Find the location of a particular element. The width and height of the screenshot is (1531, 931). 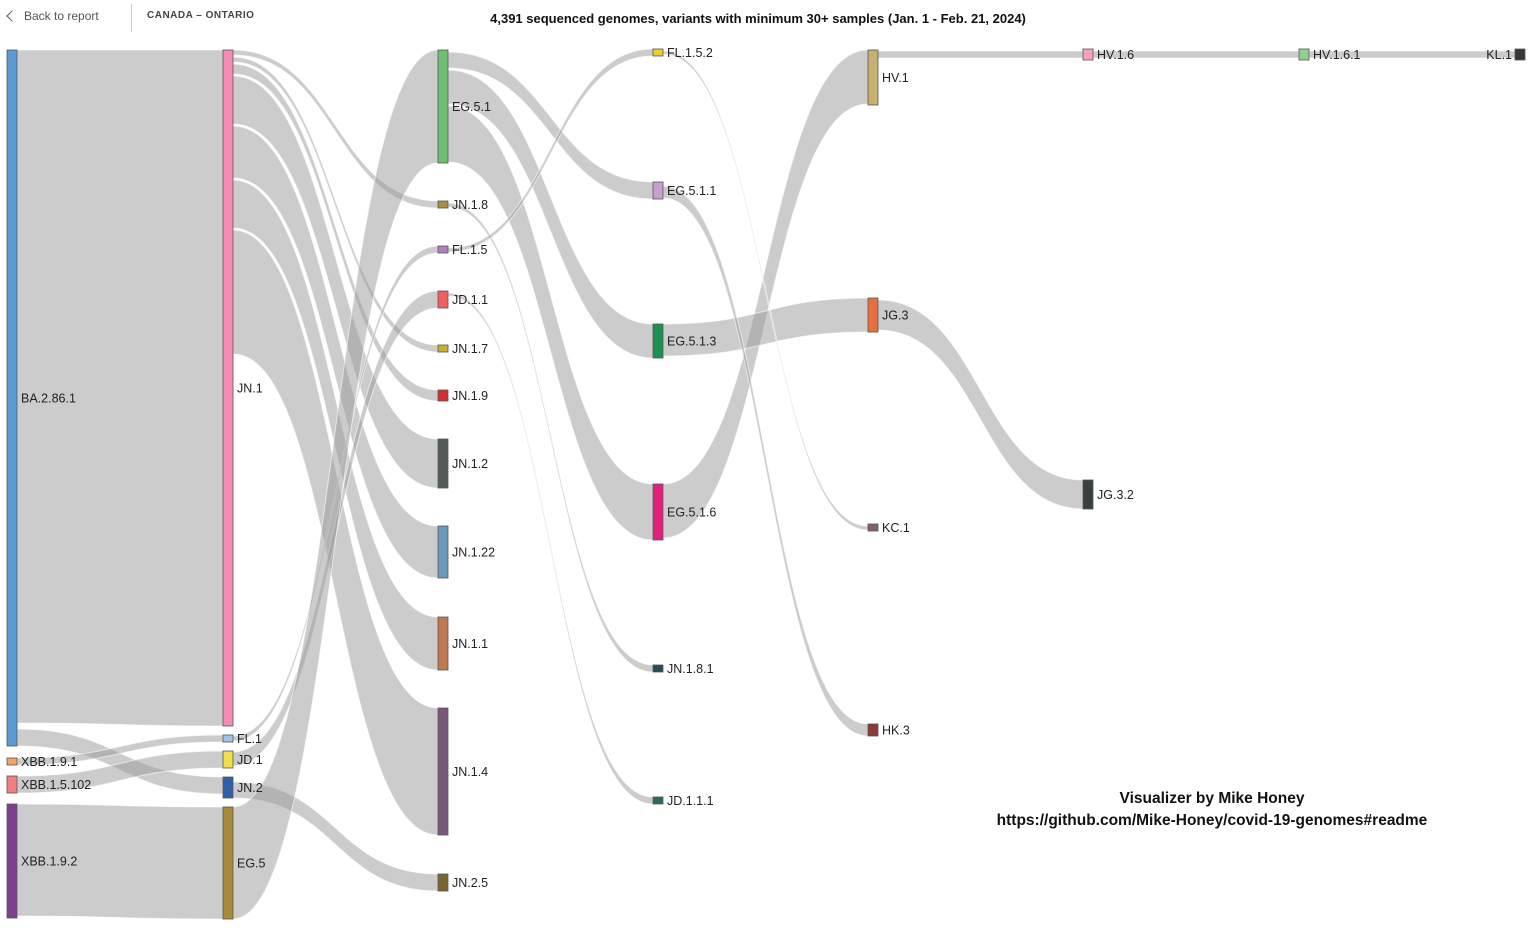

node-FL.1.5 is located at coordinates (443, 249).